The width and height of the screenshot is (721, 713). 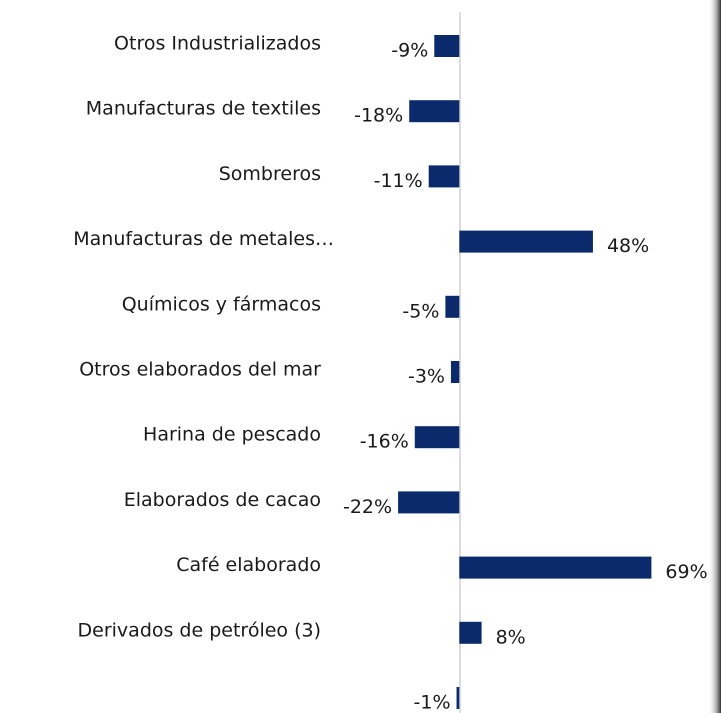 What do you see at coordinates (232, 435) in the screenshot?
I see `category-label: Harina de pescado` at bounding box center [232, 435].